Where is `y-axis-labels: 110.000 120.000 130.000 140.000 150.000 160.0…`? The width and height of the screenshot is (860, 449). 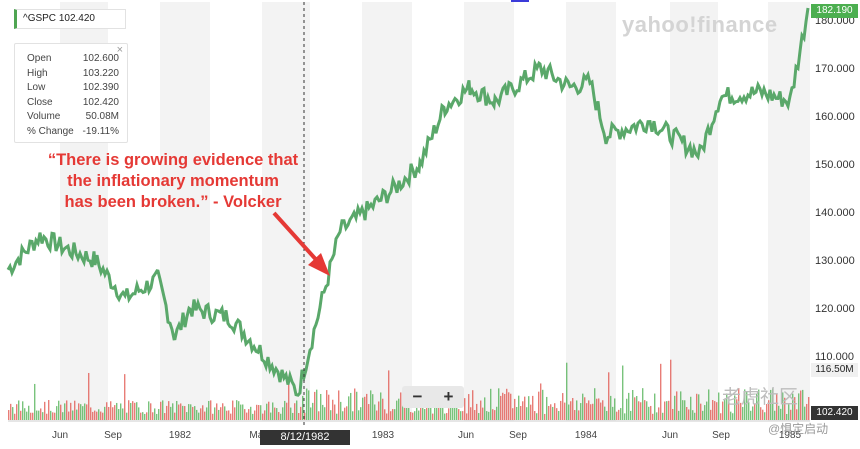 y-axis-labels: 110.000 120.000 130.000 140.000 150.000 160.0… is located at coordinates (835, 189).